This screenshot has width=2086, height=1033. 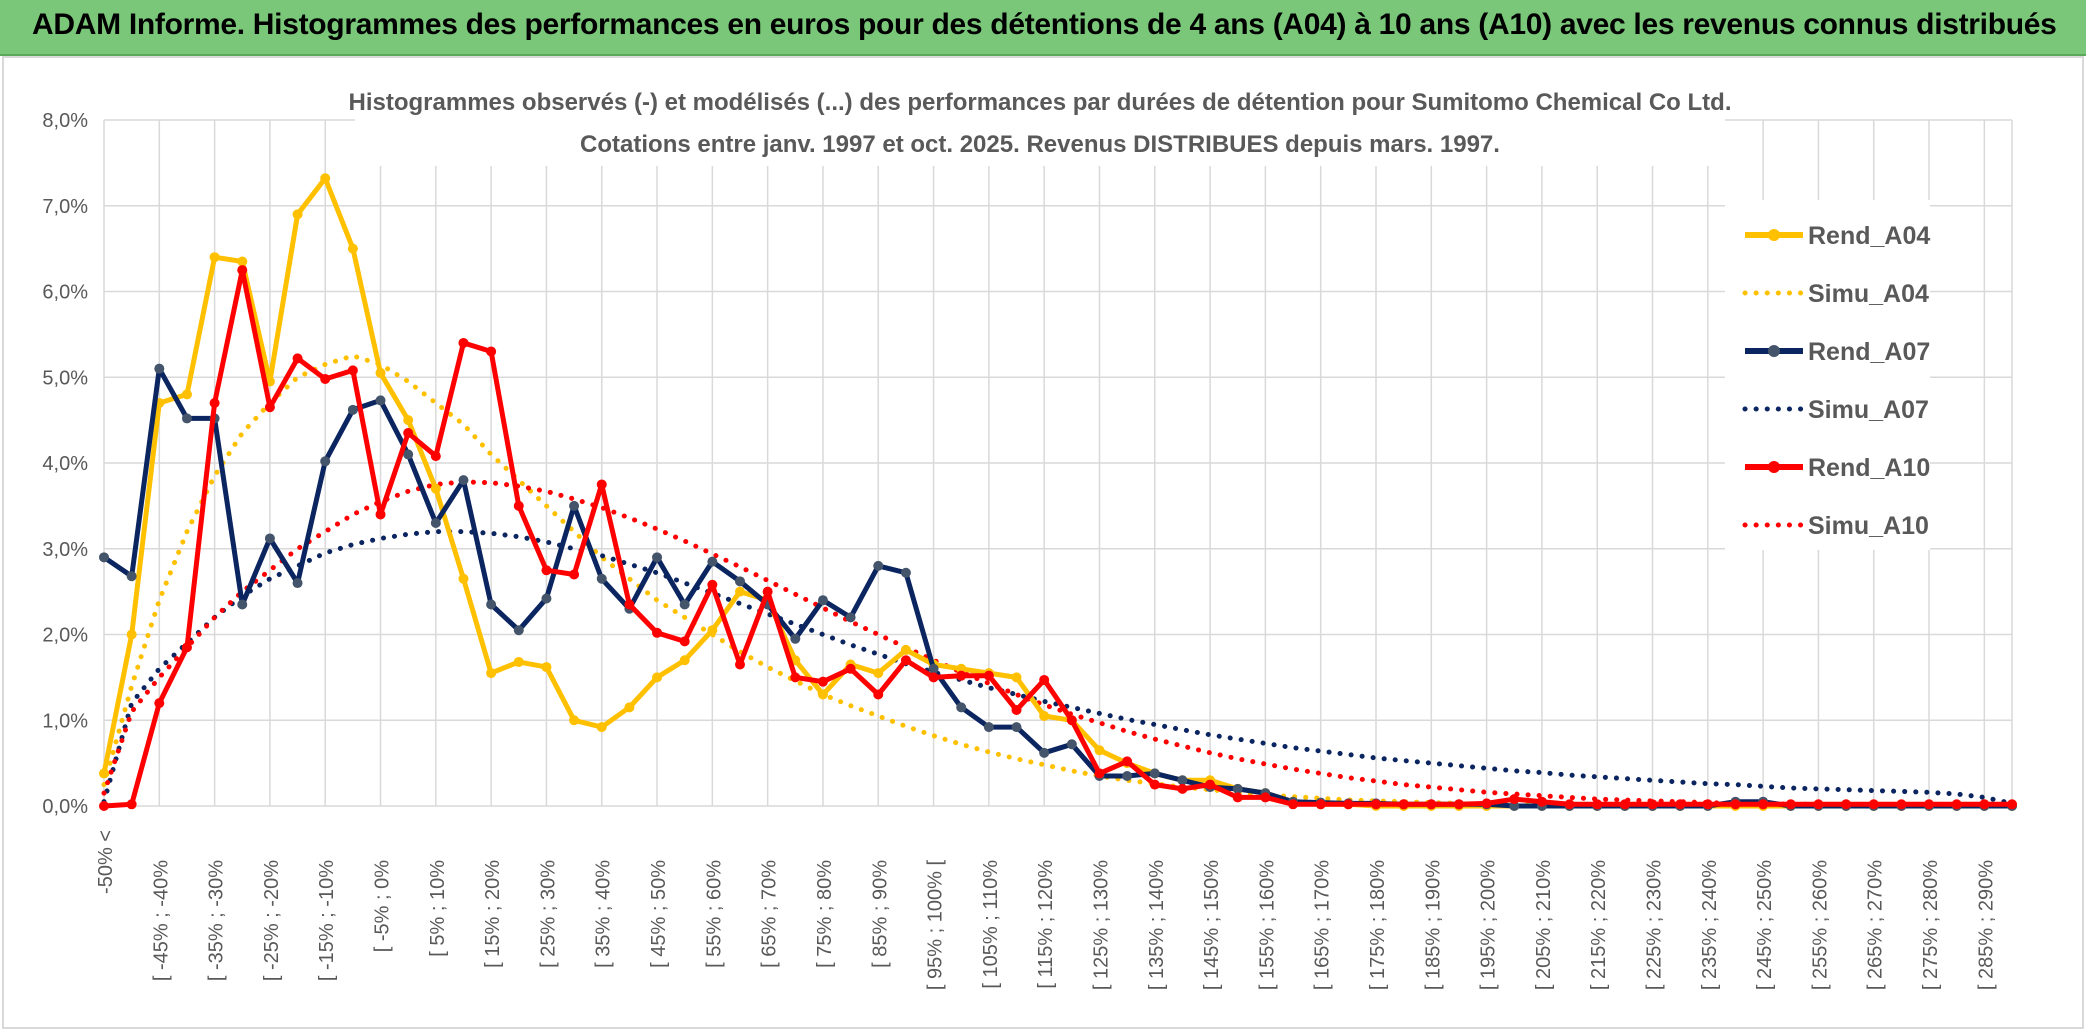 What do you see at coordinates (383, 906) in the screenshot?
I see `x-tick-label-group: [ -5% ; 0%` at bounding box center [383, 906].